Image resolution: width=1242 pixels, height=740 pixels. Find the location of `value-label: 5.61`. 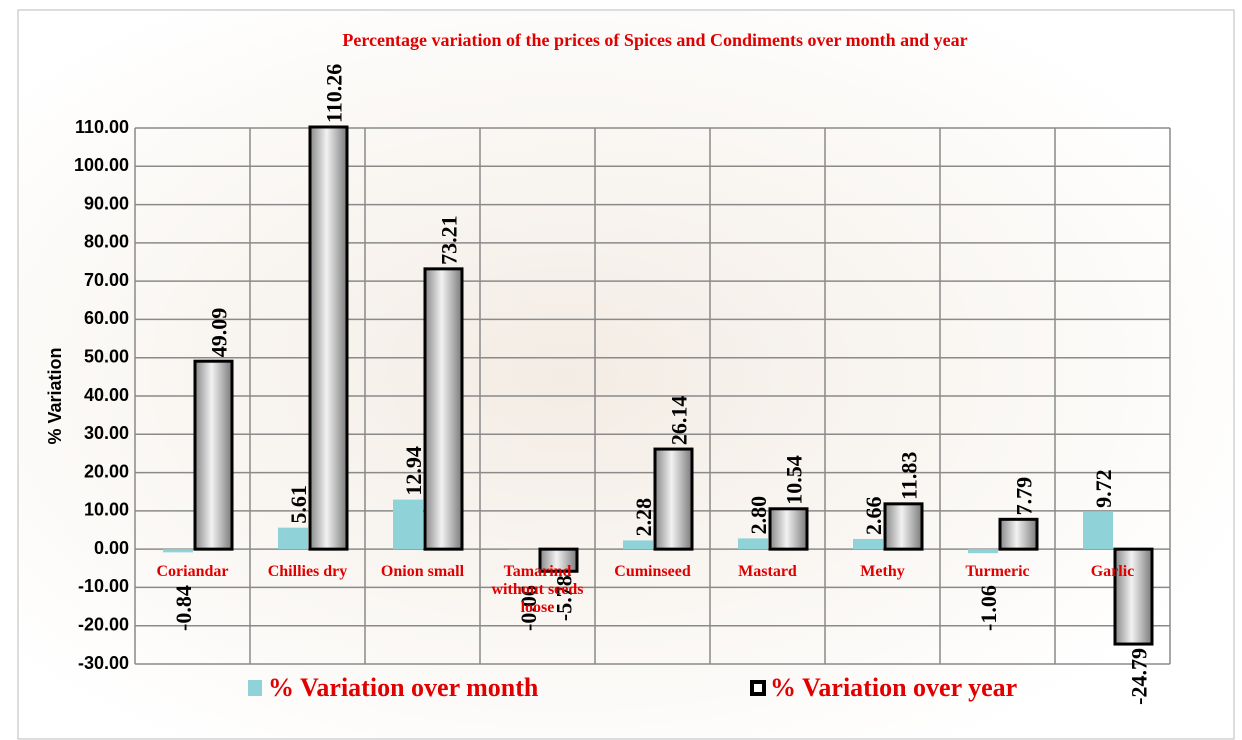

value-label: 5.61 is located at coordinates (298, 504).